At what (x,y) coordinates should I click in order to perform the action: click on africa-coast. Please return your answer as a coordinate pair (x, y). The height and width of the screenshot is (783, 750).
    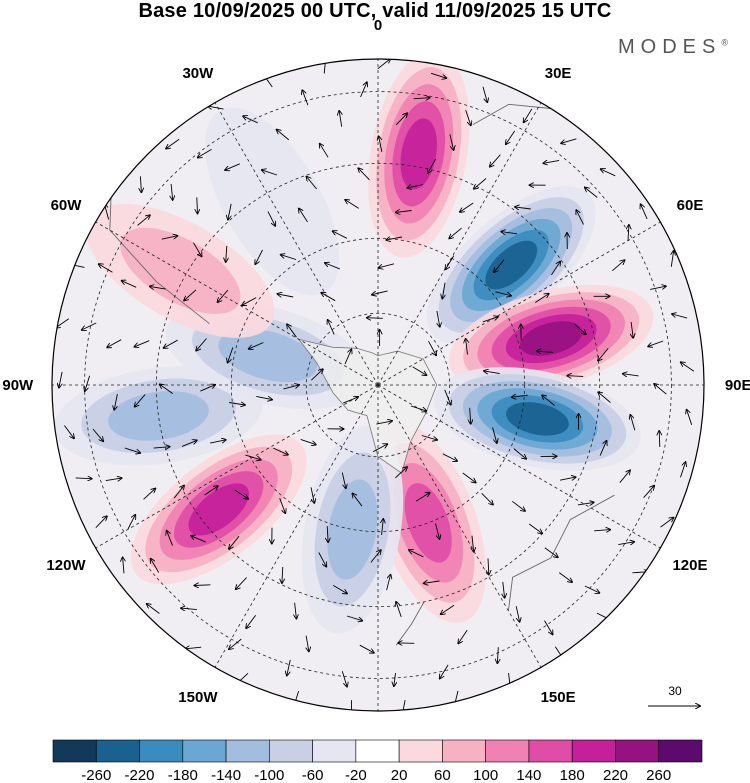
    Looking at the image, I should click on (511, 114).